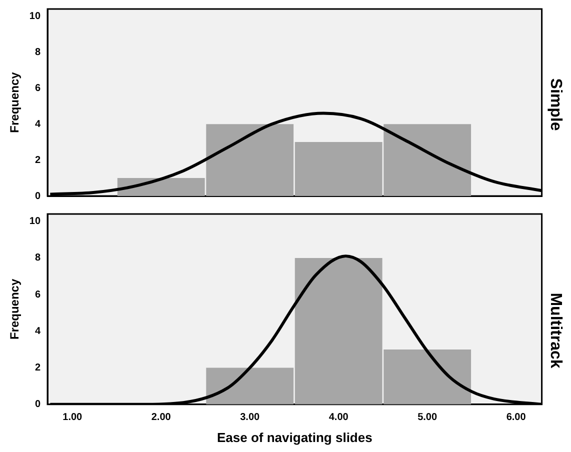 Image resolution: width=571 pixels, height=452 pixels. I want to click on text: Simple, so click(555, 104).